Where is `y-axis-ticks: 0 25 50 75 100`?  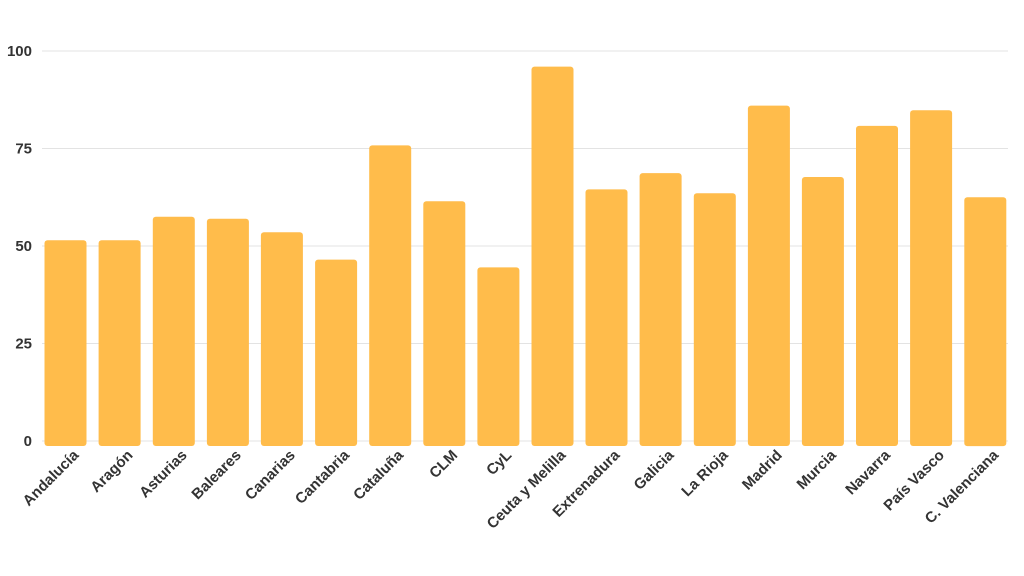
y-axis-ticks: 0 25 50 75 100 is located at coordinates (19, 246).